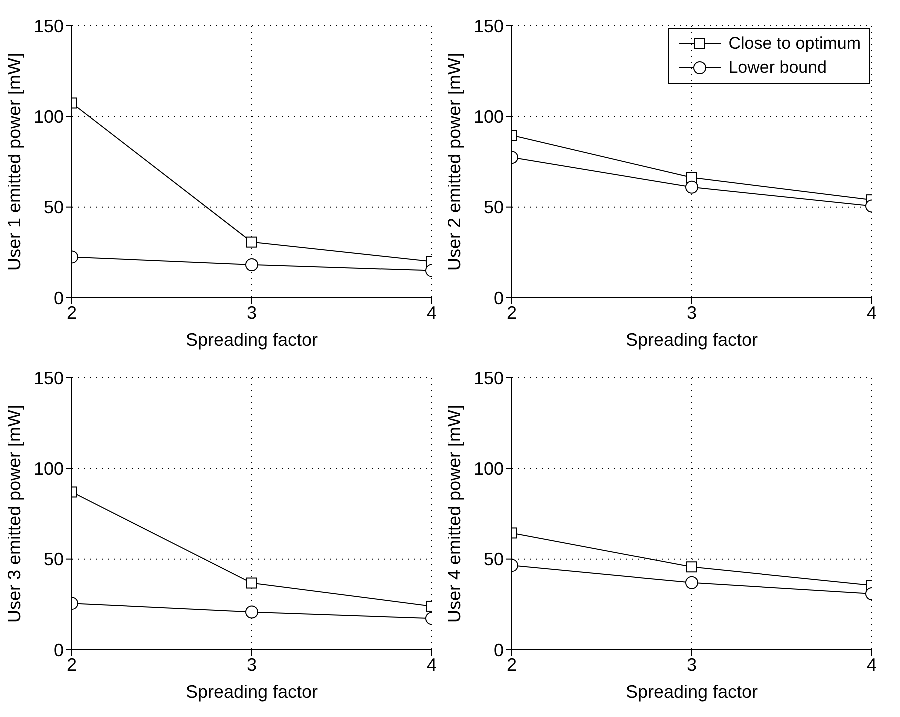  I want to click on legend-label: Close to optimum, so click(794, 44).